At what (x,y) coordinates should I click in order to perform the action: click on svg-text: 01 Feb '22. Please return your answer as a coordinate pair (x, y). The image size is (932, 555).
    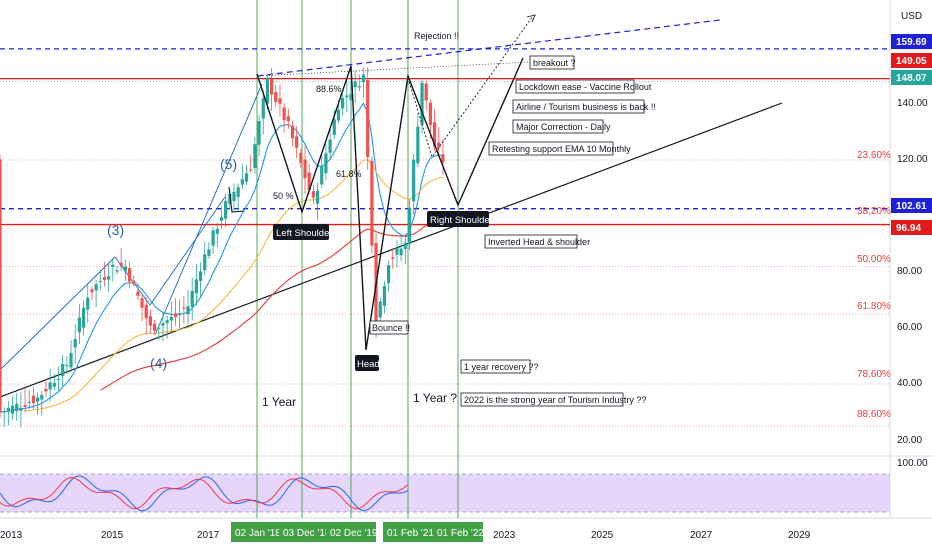
    Looking at the image, I should click on (460, 533).